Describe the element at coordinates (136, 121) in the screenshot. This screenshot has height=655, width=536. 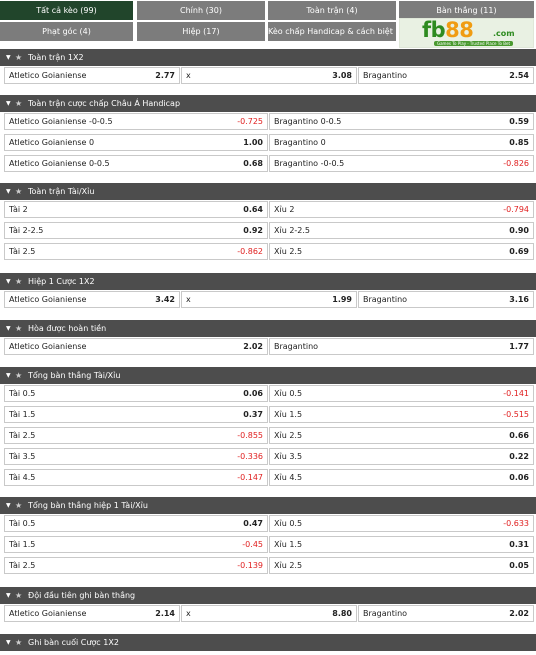
I see `odds-cell: Atletico Goianiense -0-0.5 -0.725` at that location.